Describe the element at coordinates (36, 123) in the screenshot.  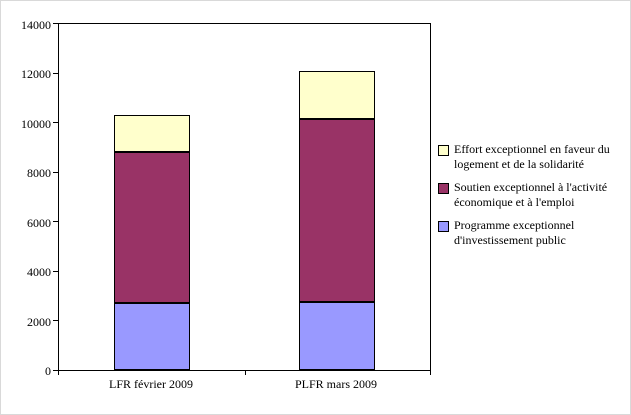
I see `y-tick-label: 10000` at that location.